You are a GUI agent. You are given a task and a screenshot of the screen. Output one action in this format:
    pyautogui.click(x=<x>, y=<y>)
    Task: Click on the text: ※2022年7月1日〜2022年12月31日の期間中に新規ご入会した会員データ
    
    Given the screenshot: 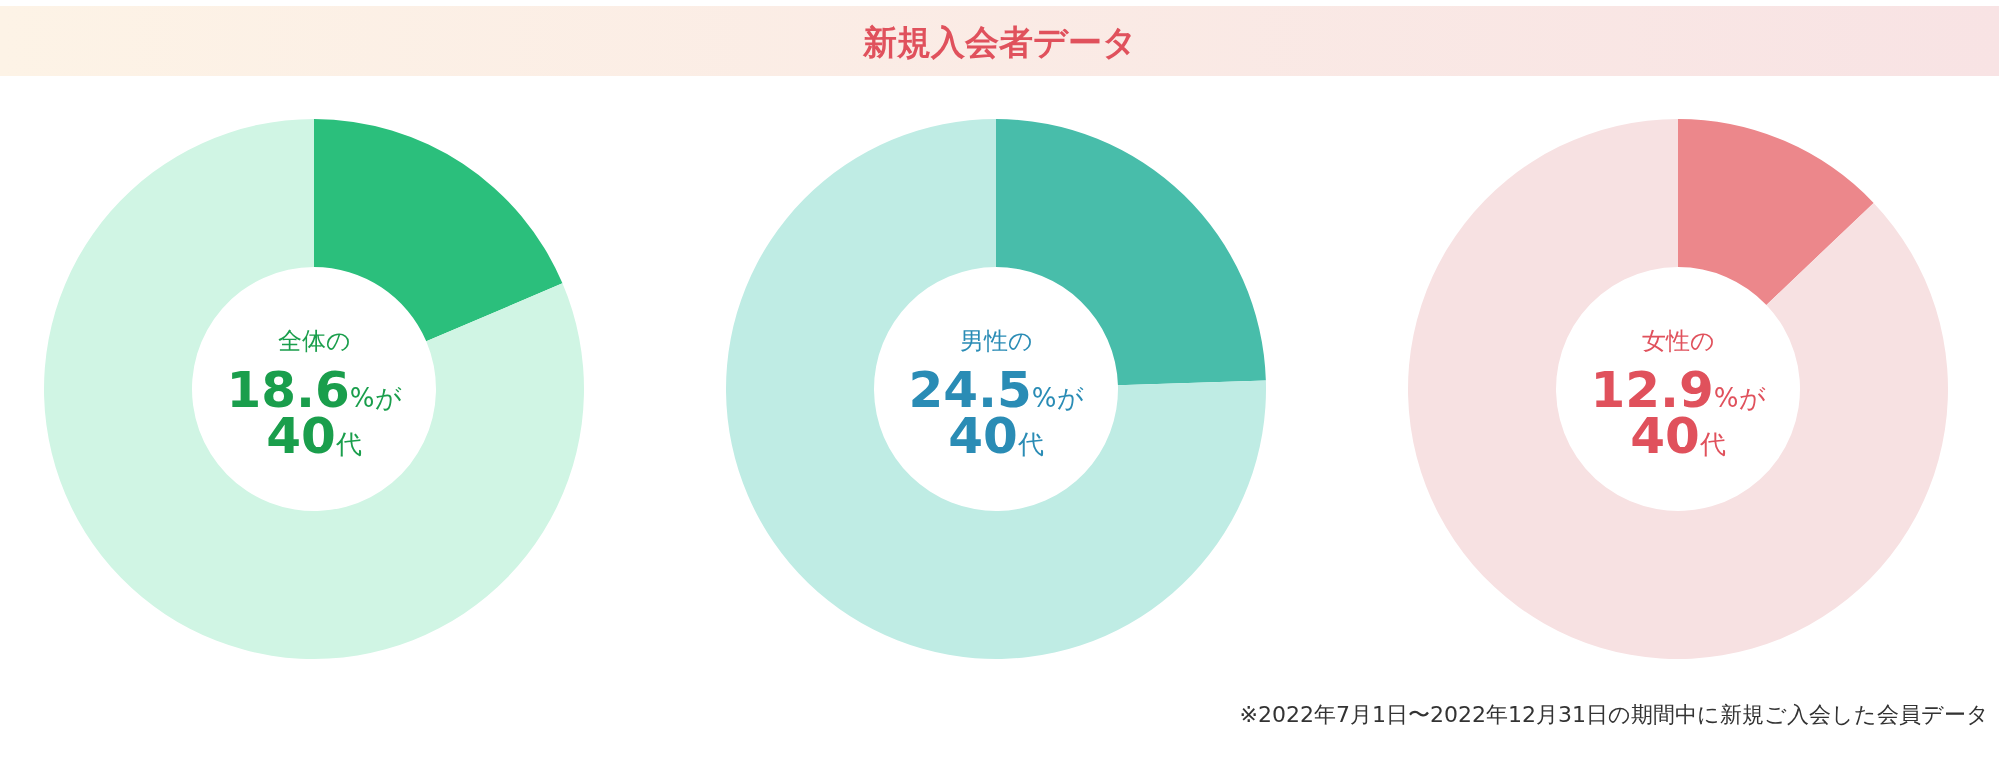 What is the action you would take?
    pyautogui.click(x=1614, y=714)
    